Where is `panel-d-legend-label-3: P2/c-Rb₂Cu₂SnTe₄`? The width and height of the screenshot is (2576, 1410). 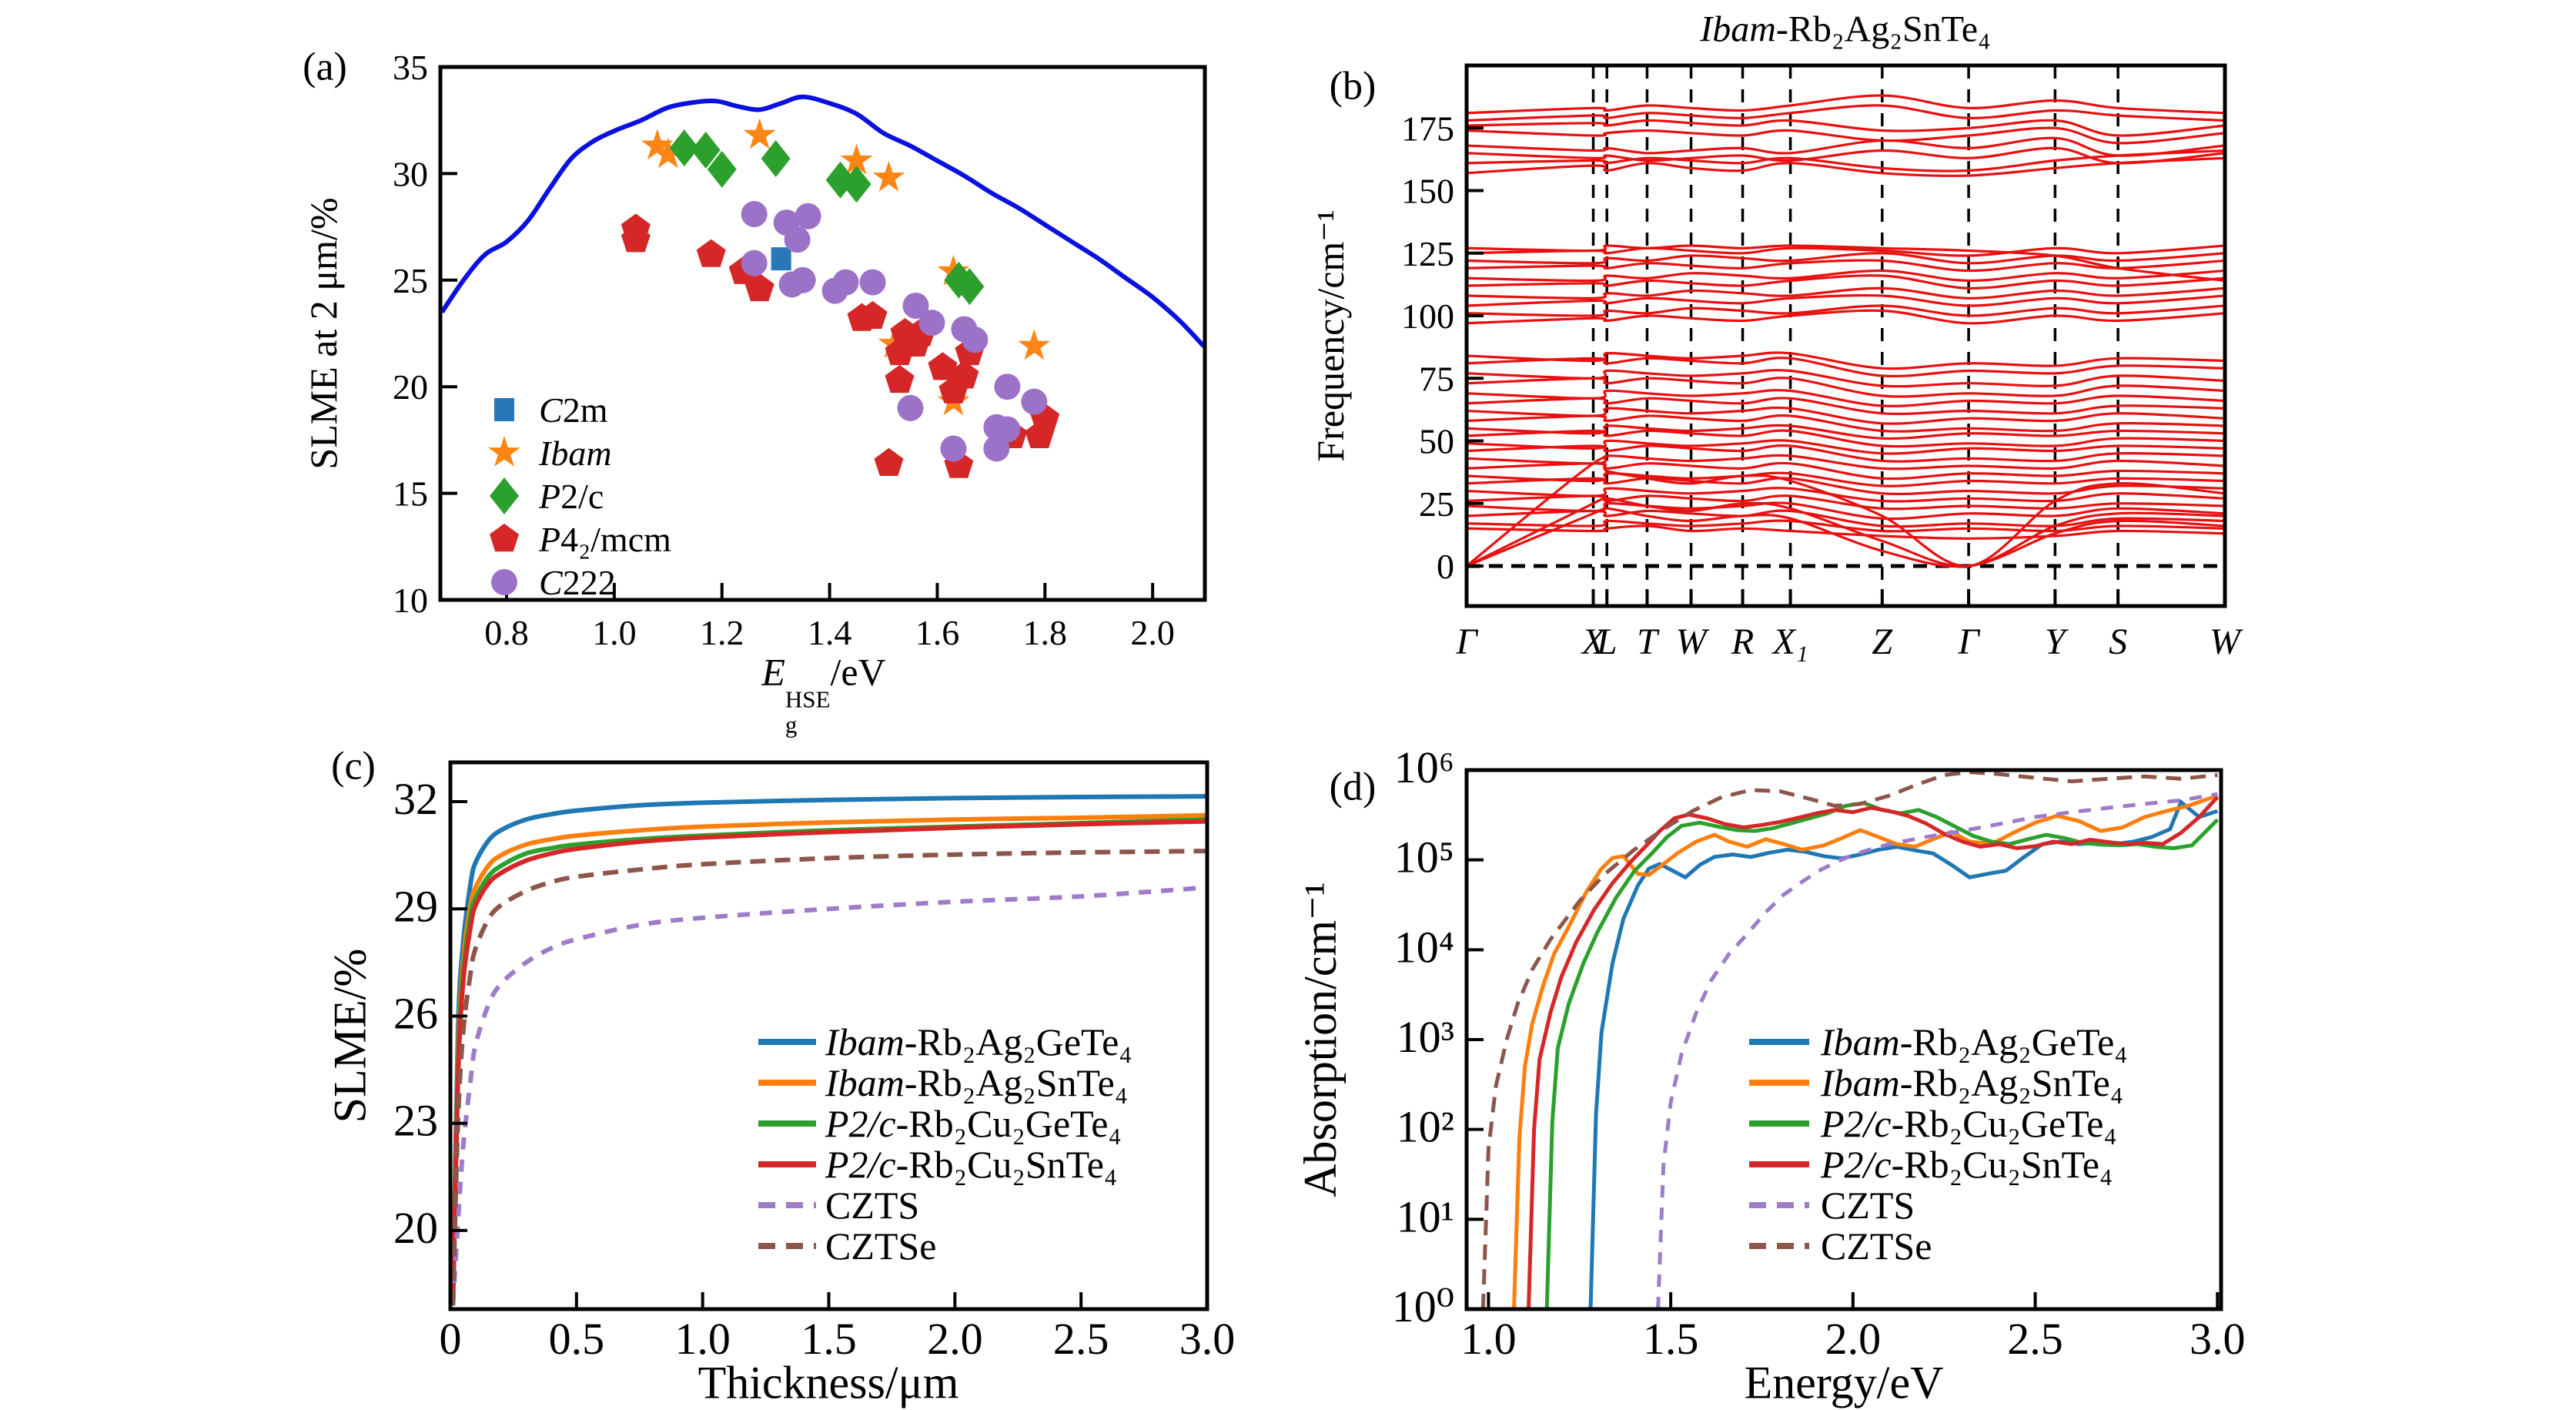 panel-d-legend-label-3: P2/c-Rb₂Cu₂SnTe₄ is located at coordinates (1966, 1164).